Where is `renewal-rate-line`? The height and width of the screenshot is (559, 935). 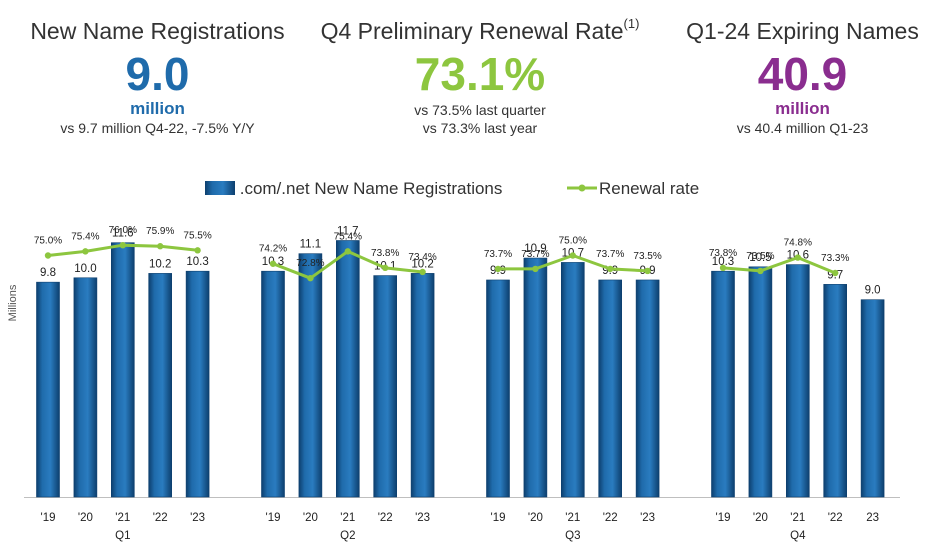
renewal-rate-line is located at coordinates (779, 265).